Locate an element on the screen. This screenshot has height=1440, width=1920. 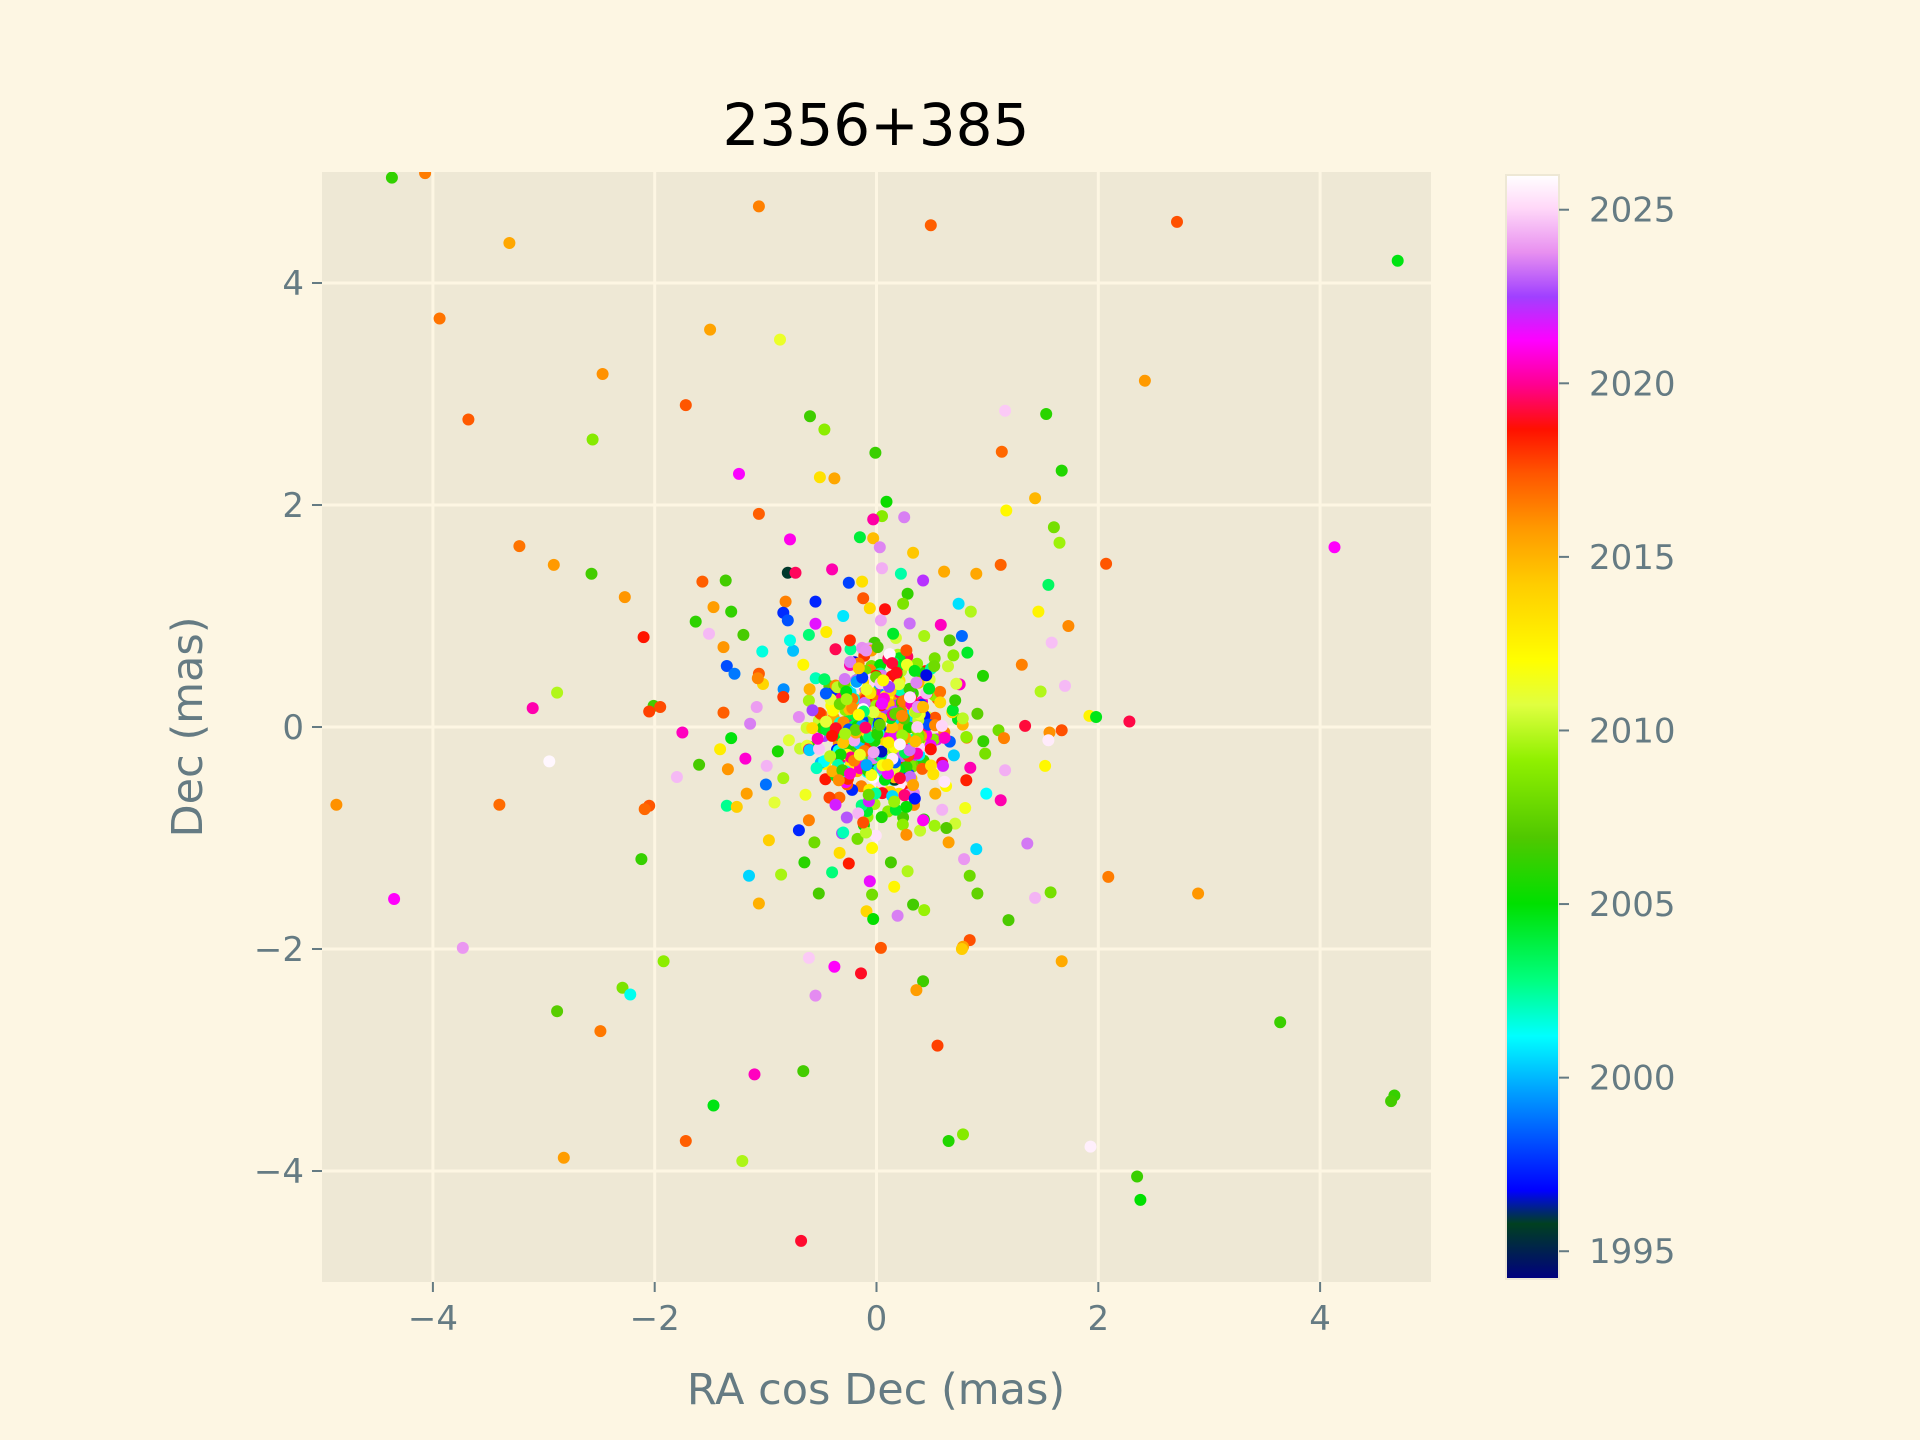
y-axis-ticks: −4 −2 0 2 4 is located at coordinates (288, 728).